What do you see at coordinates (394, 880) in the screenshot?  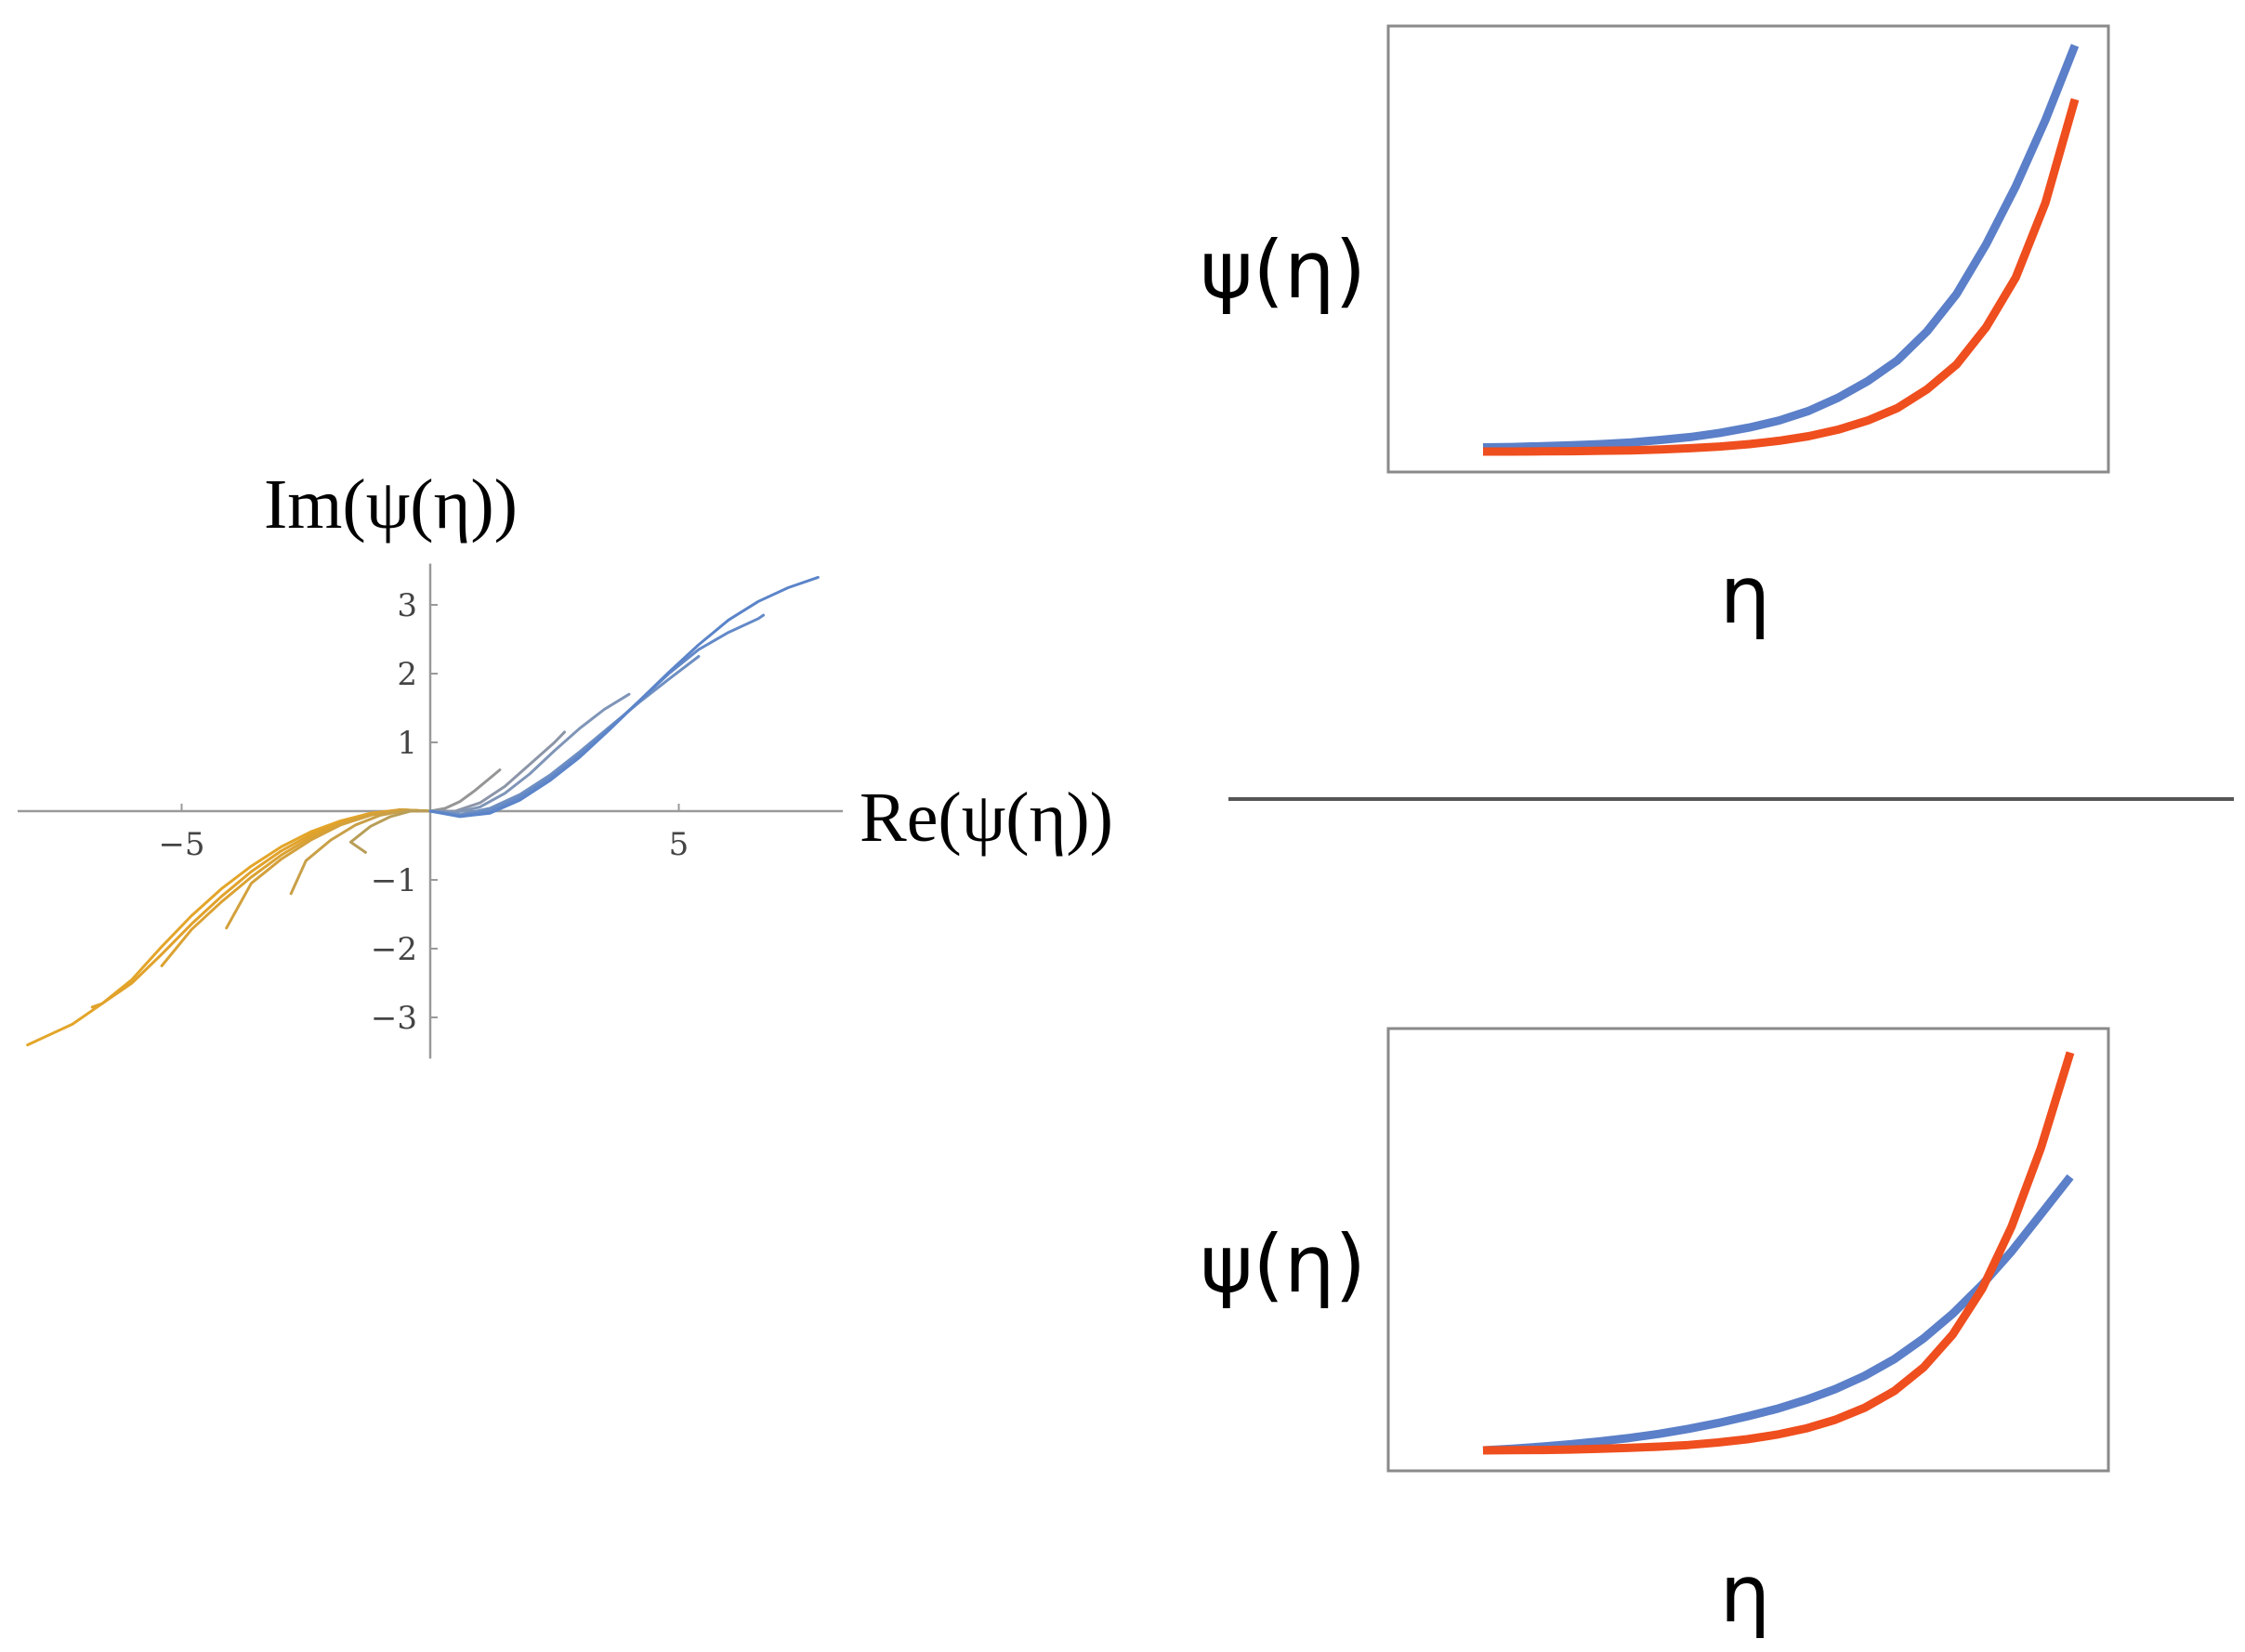 I see `y-tick-label: −1` at bounding box center [394, 880].